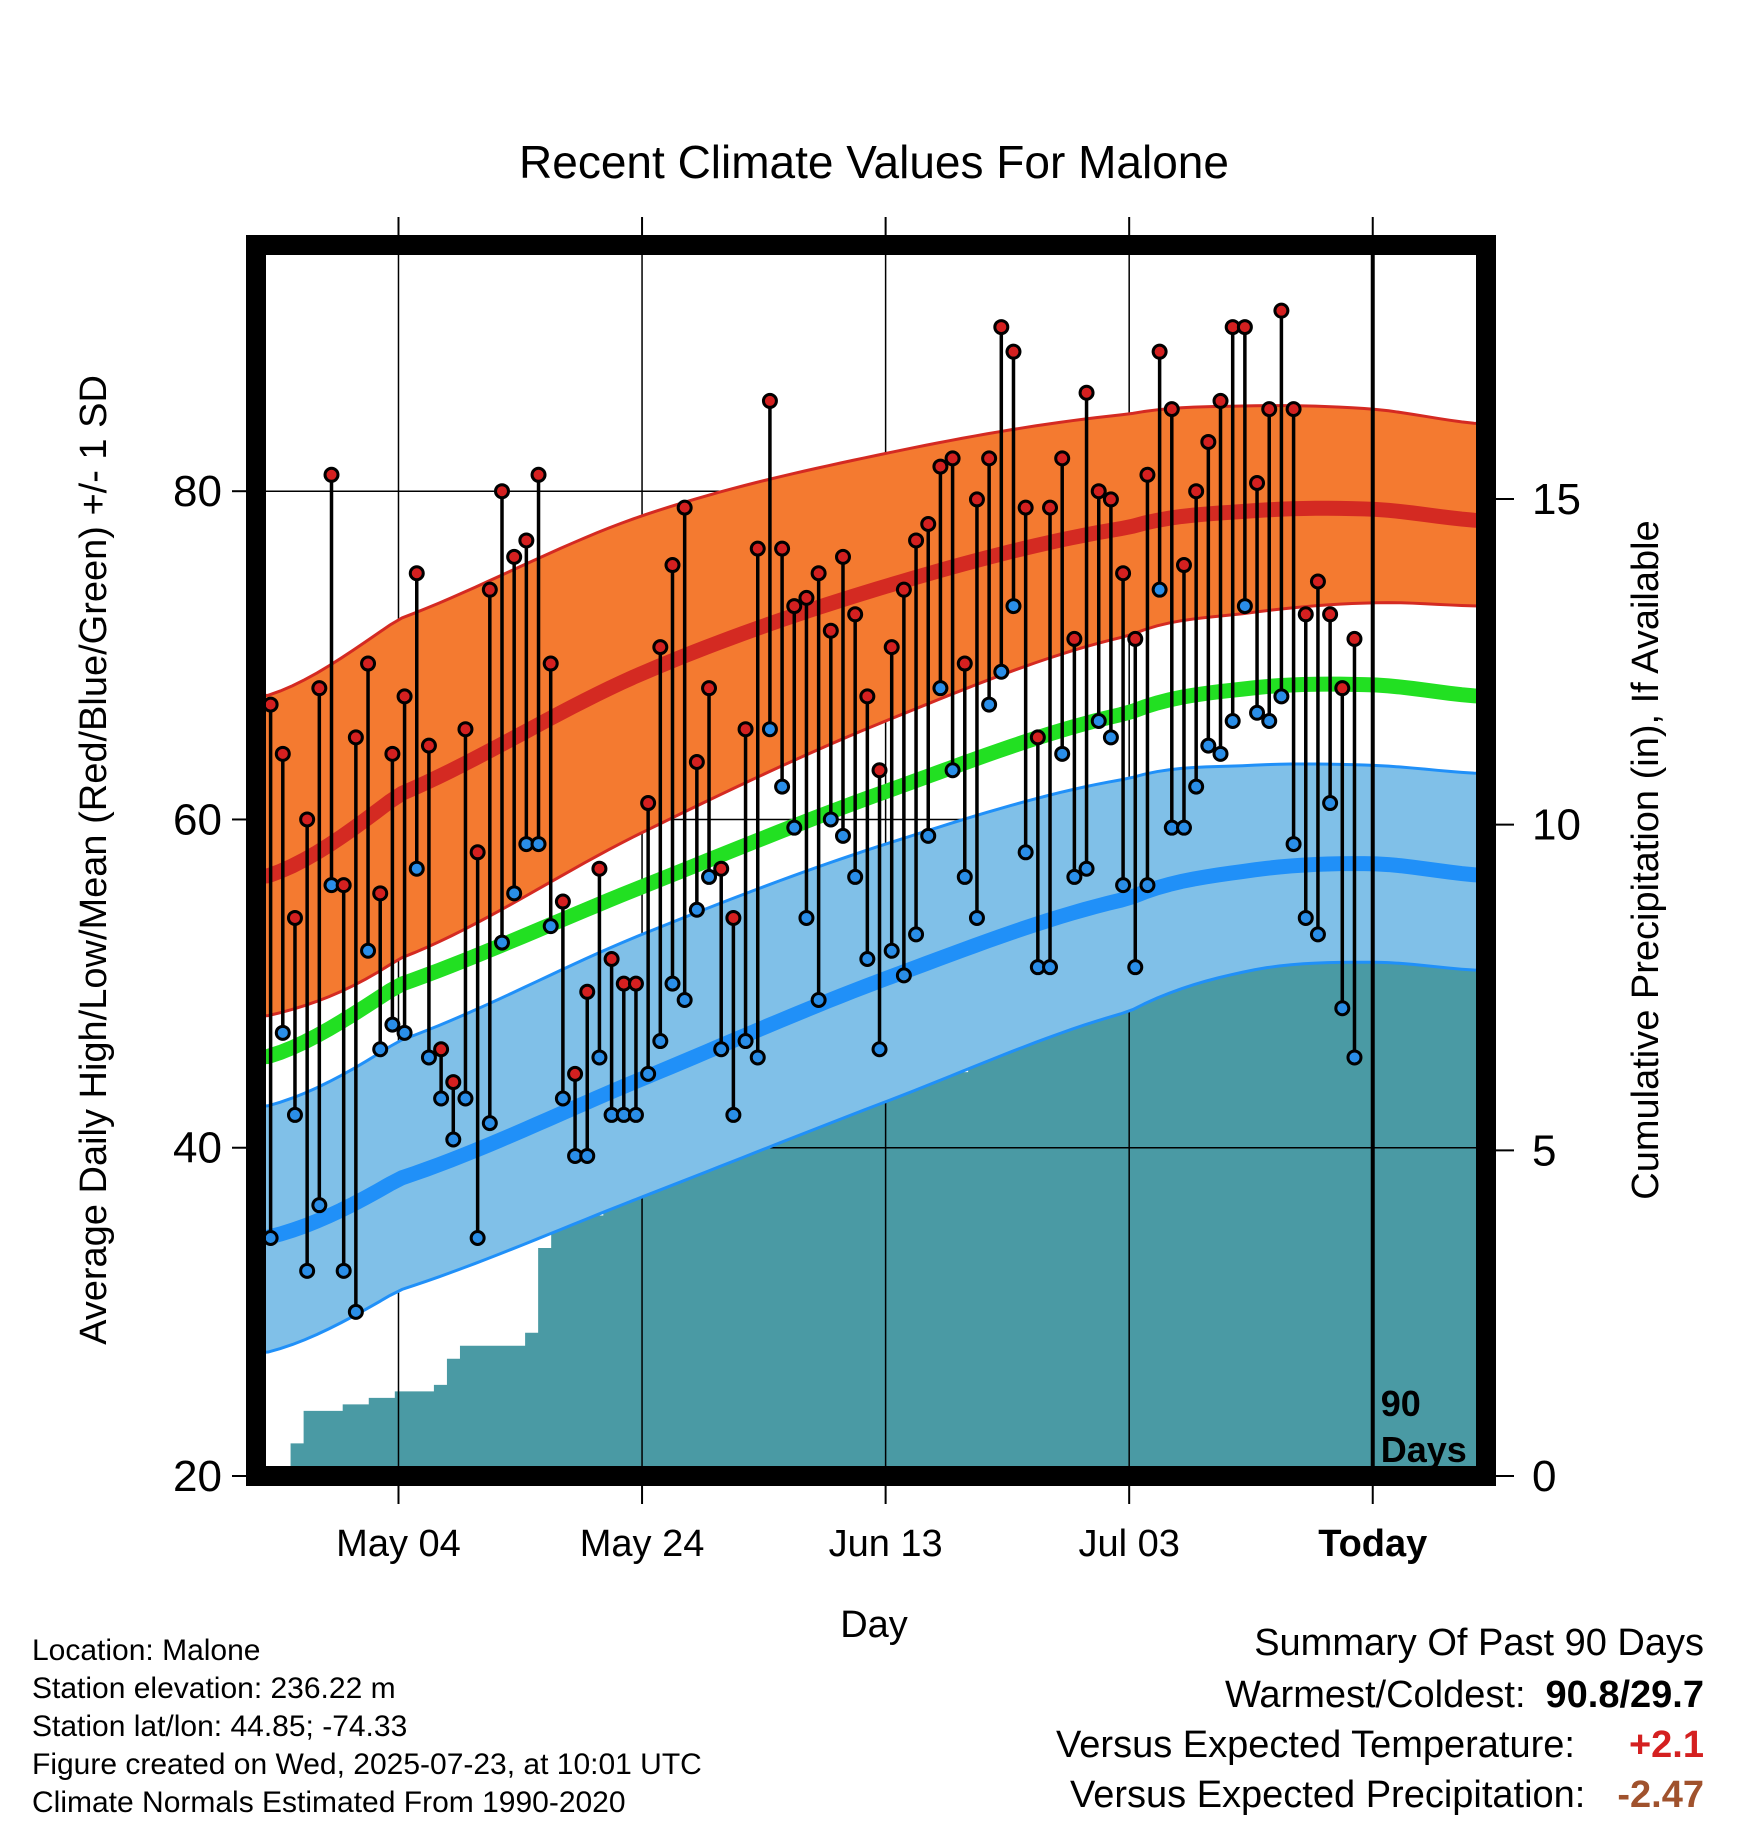 The width and height of the screenshot is (1748, 1828). Describe the element at coordinates (874, 1625) in the screenshot. I see `x-axis-label: Day` at that location.